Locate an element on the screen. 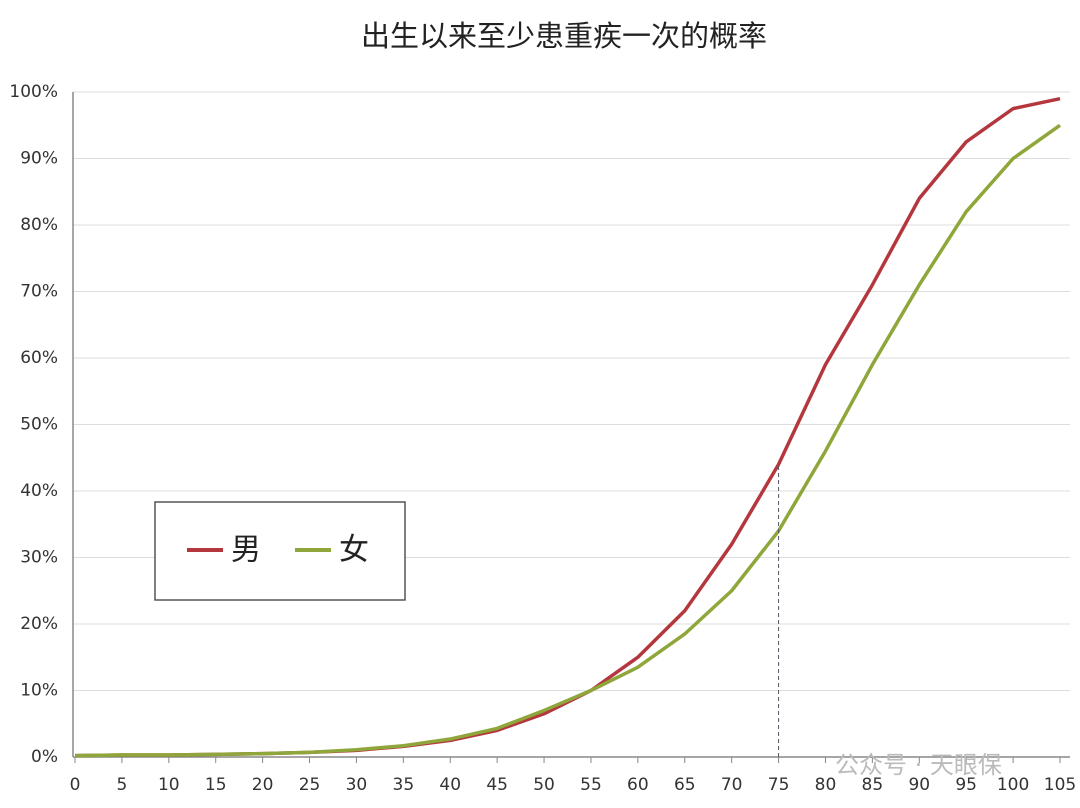 The height and width of the screenshot is (808, 1080). y-tick-label: 60% is located at coordinates (39, 358).